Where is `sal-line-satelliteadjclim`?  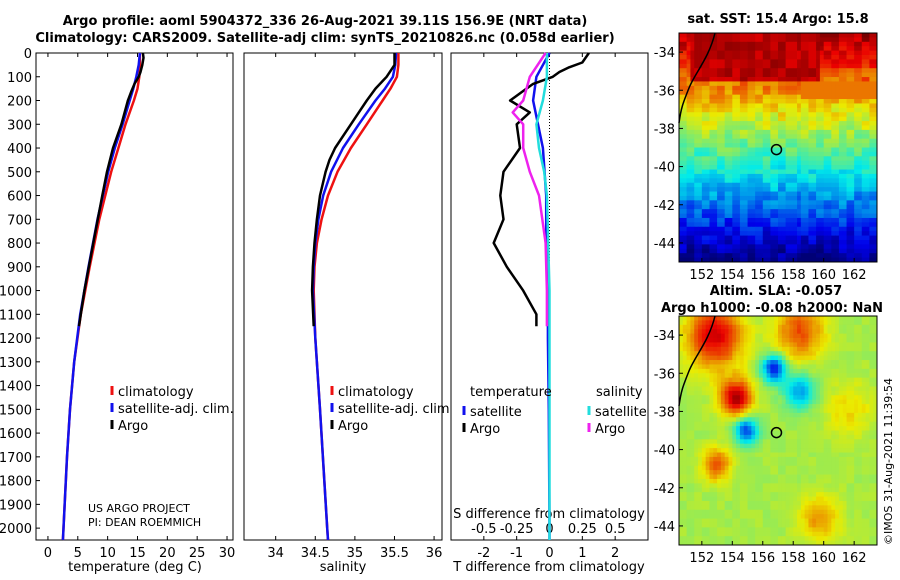
sal-line-satelliteadjclim is located at coordinates (354, 296).